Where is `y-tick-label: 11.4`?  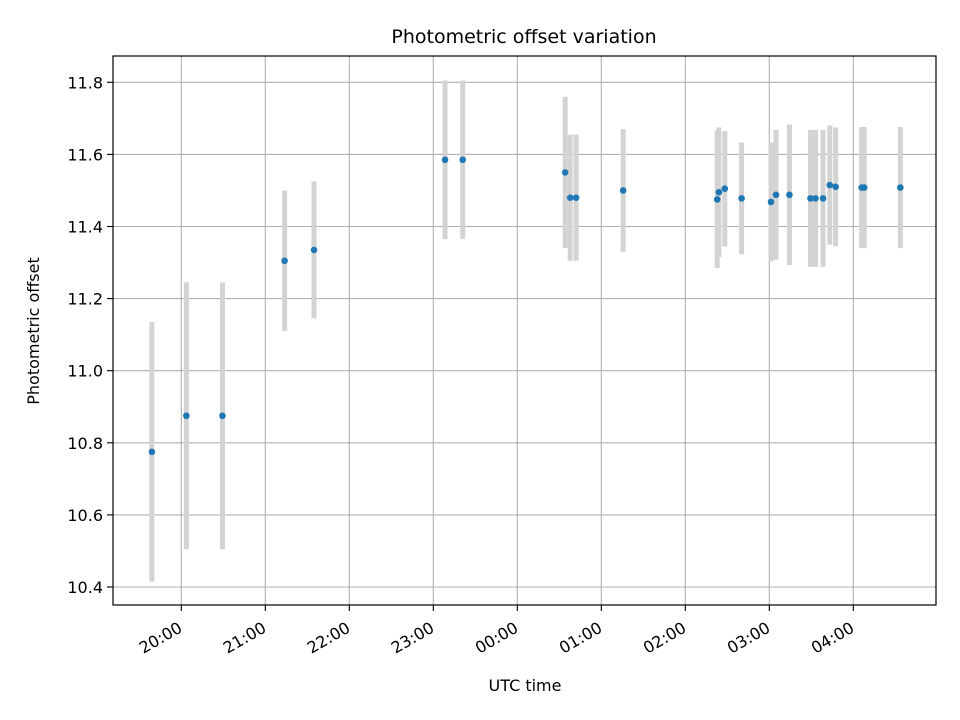
y-tick-label: 11.4 is located at coordinates (85, 227).